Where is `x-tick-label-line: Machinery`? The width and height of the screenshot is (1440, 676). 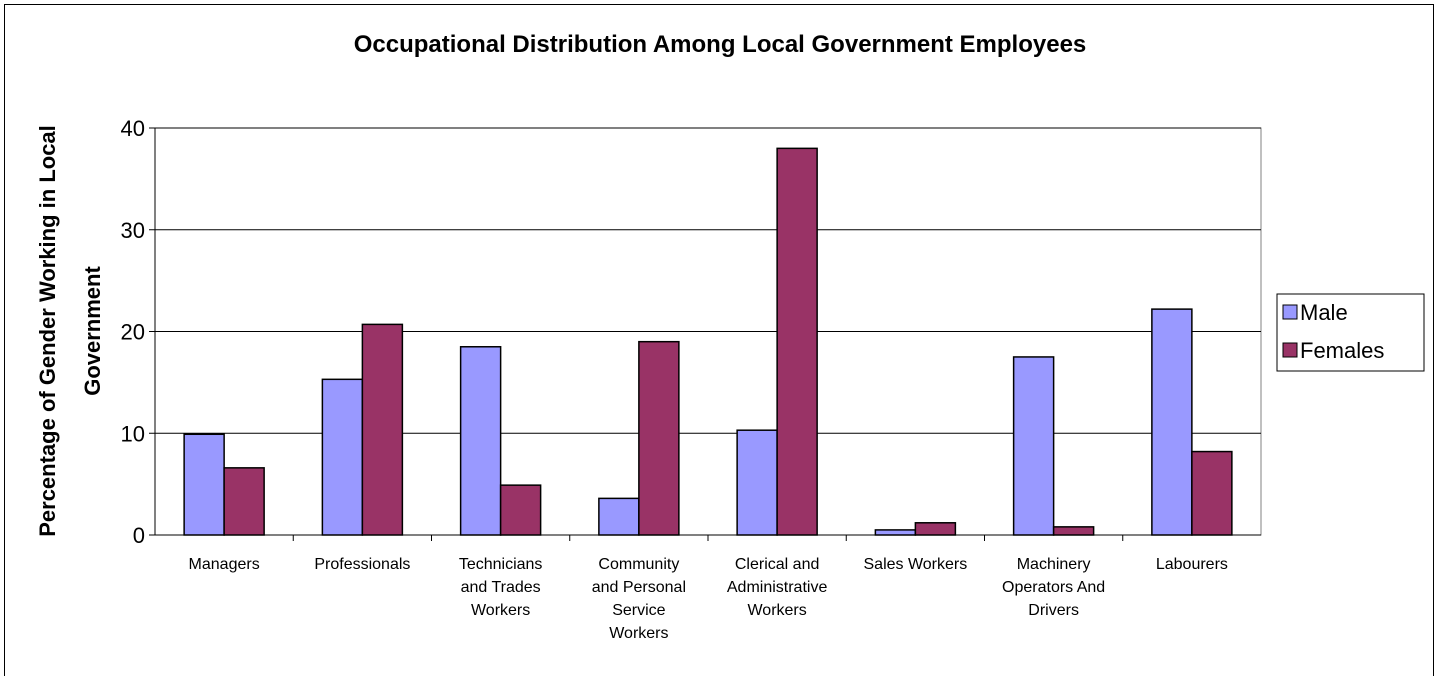 x-tick-label-line: Machinery is located at coordinates (1054, 564).